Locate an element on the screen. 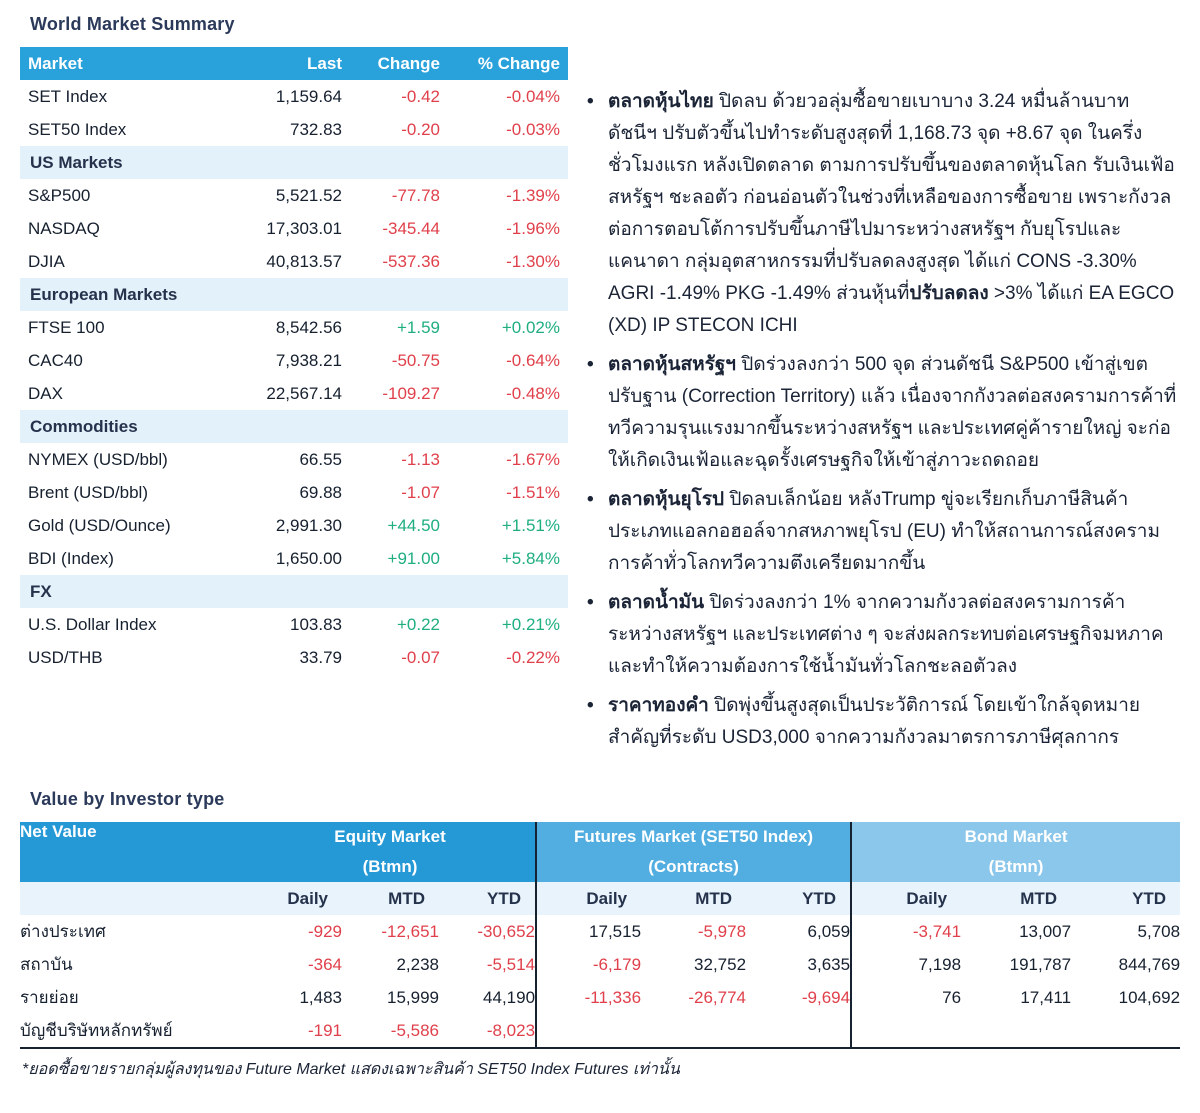 This screenshot has width=1200, height=1113. change-value: -109.27 is located at coordinates (411, 393).